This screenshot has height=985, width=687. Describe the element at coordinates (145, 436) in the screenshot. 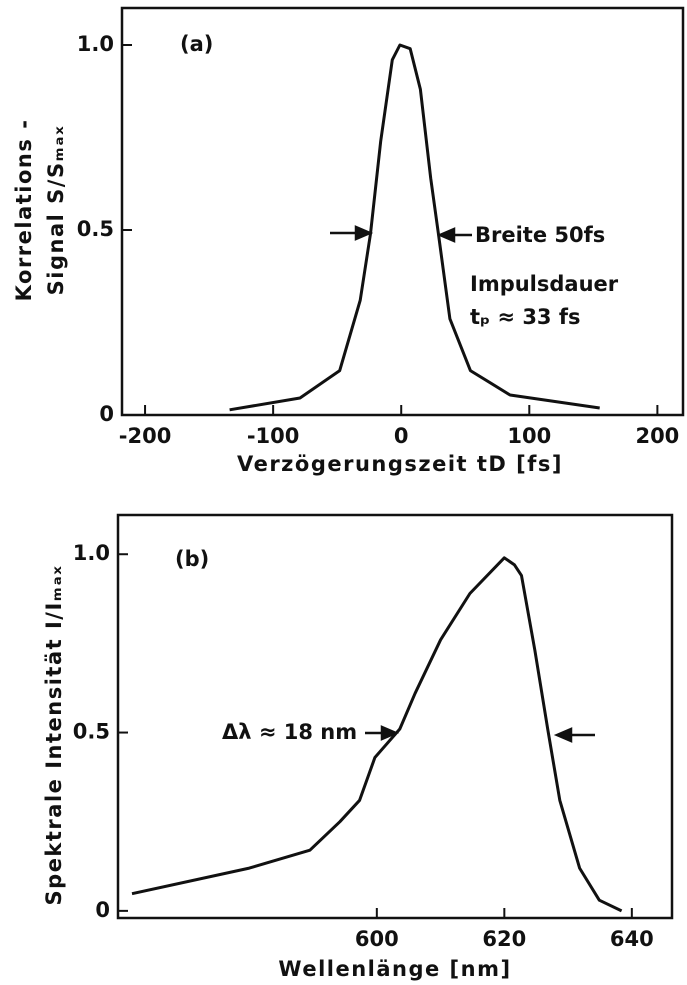

I see `x-tick-label: -200` at that location.